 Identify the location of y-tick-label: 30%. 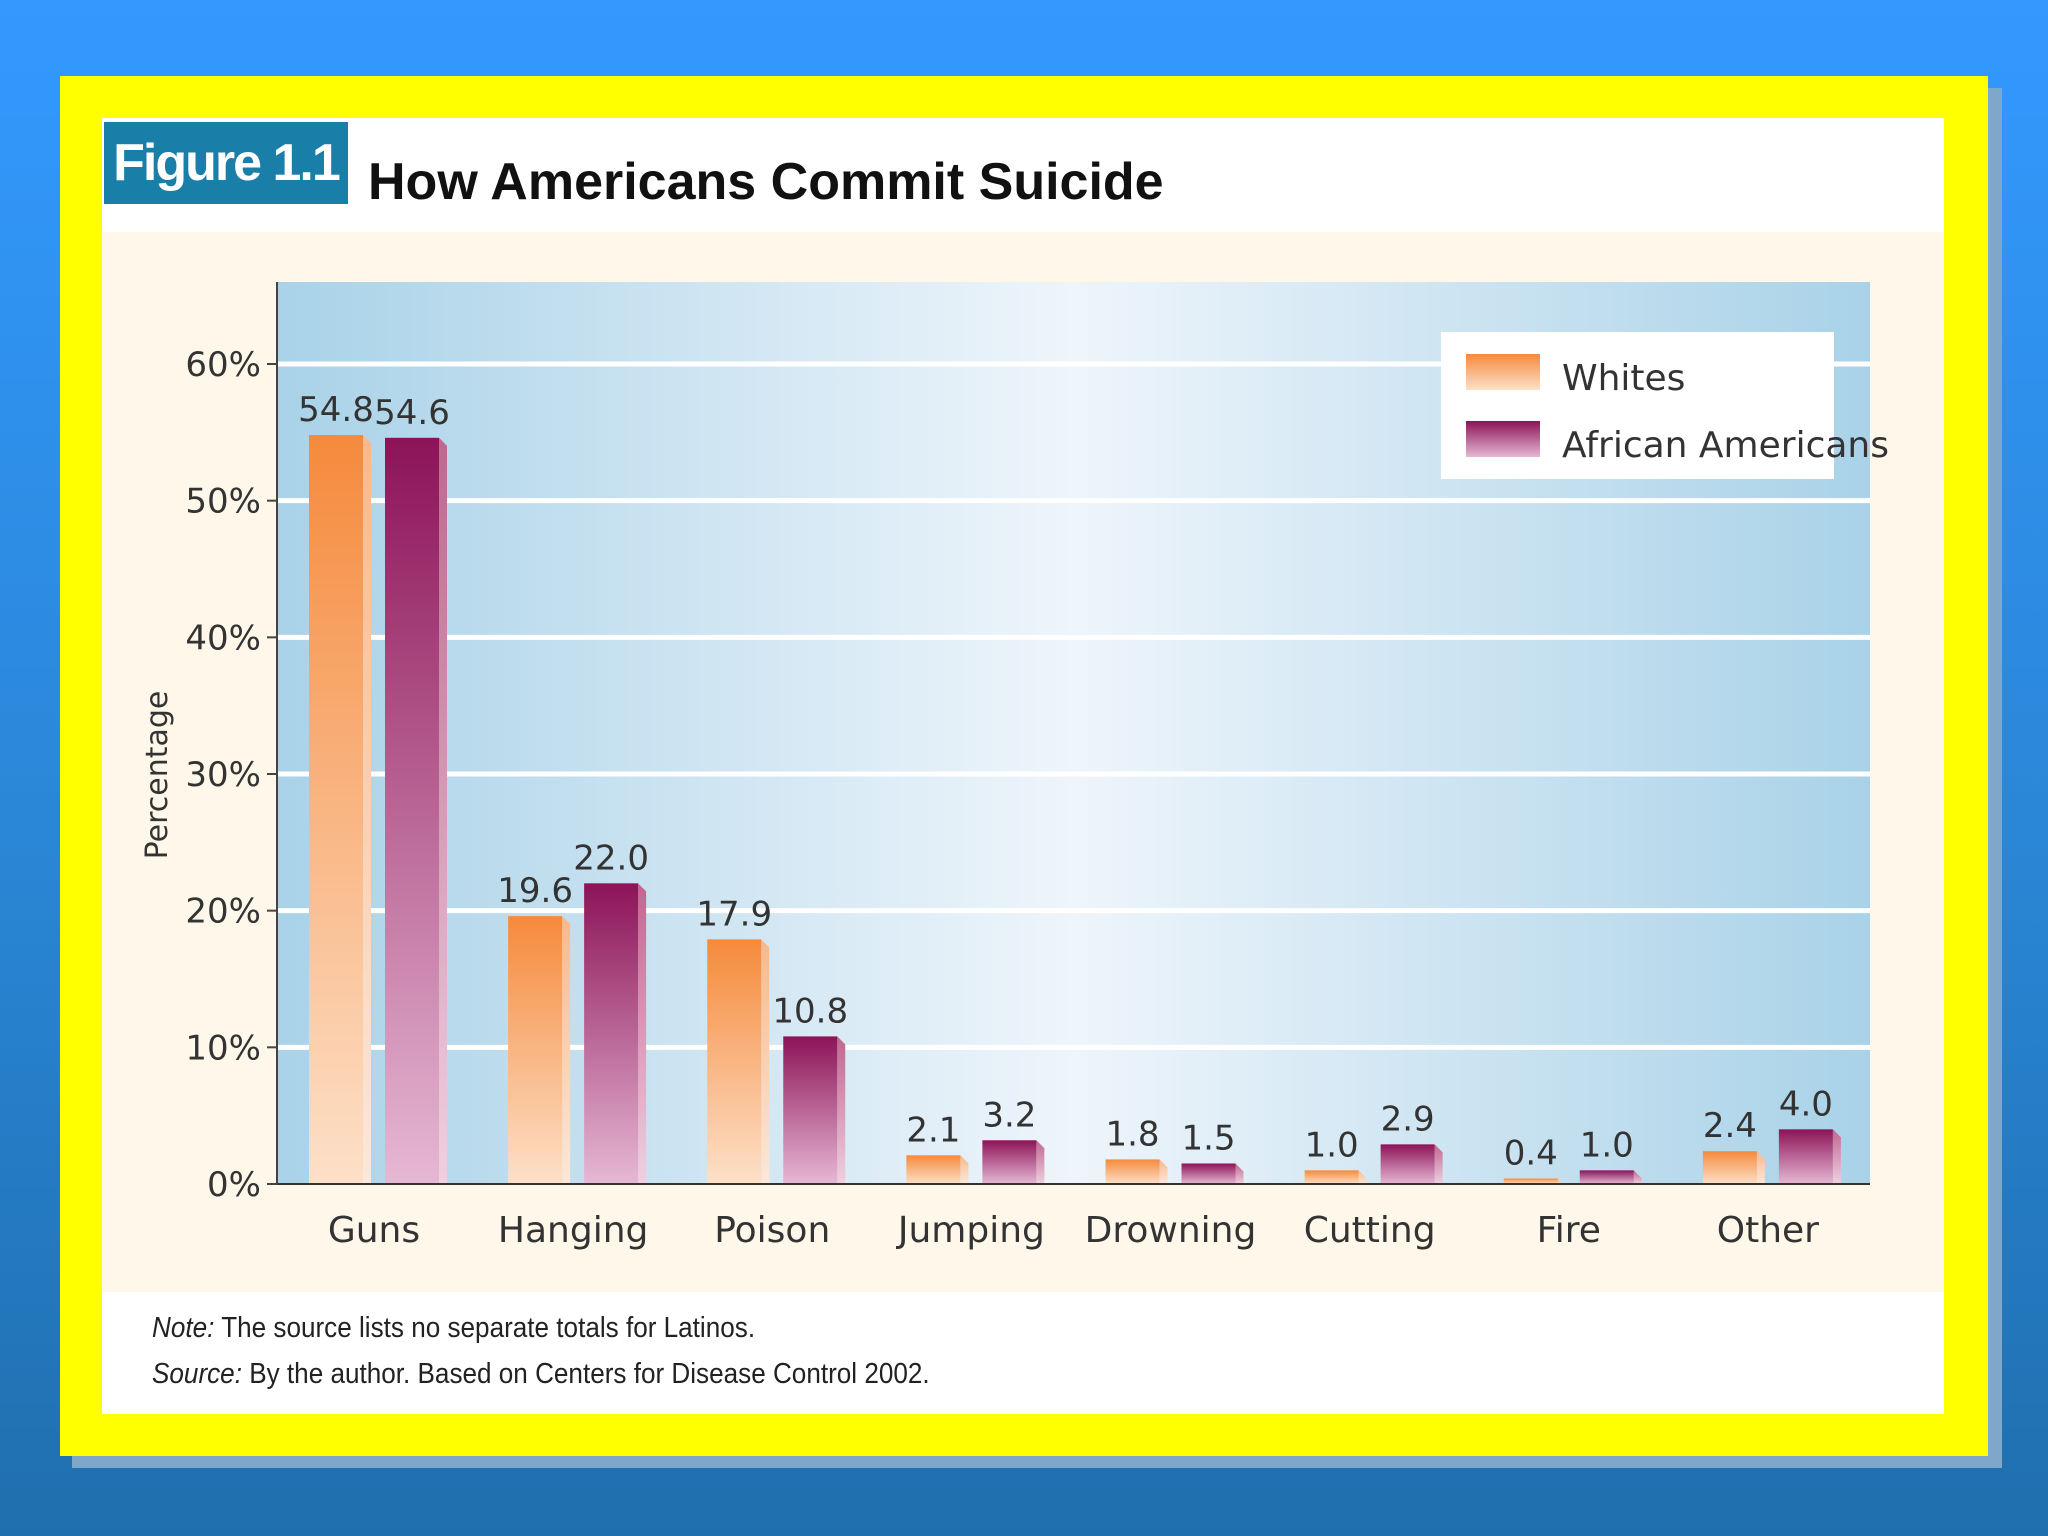
(223, 775).